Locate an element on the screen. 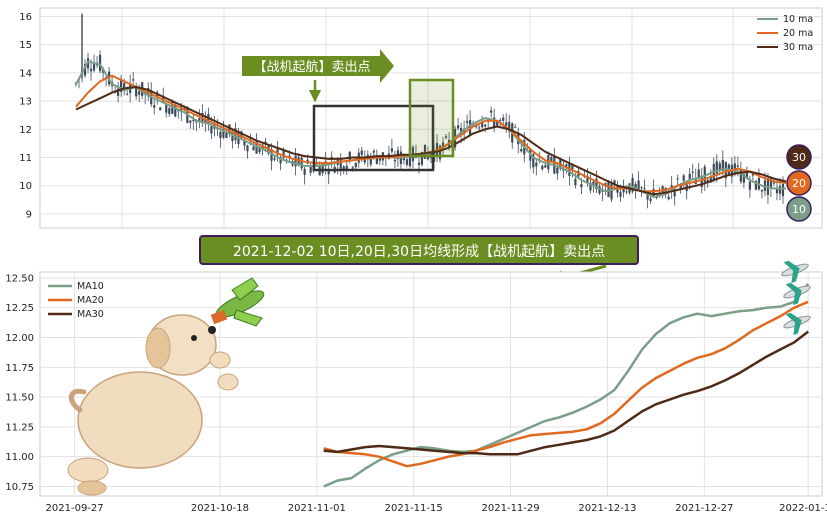 This screenshot has width=827, height=520. top-y-tick-label: 13 is located at coordinates (25, 102).